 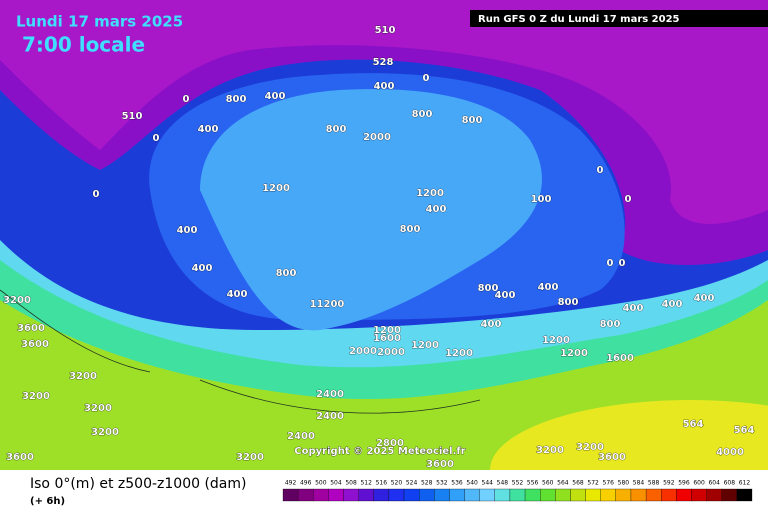 What do you see at coordinates (533, 483) in the screenshot?
I see `colorbar-label: 556` at bounding box center [533, 483].